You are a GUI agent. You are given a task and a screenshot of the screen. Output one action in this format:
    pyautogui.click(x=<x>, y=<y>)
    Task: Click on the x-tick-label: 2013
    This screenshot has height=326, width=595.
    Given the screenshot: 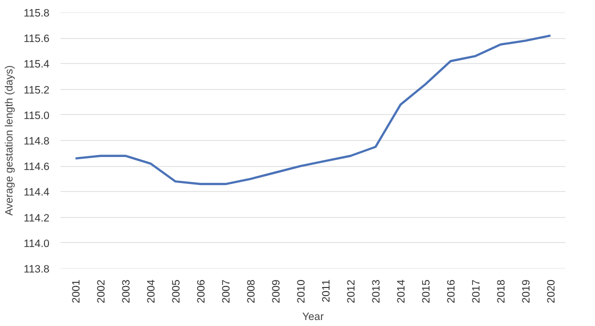 What is the action you would take?
    pyautogui.click(x=376, y=291)
    